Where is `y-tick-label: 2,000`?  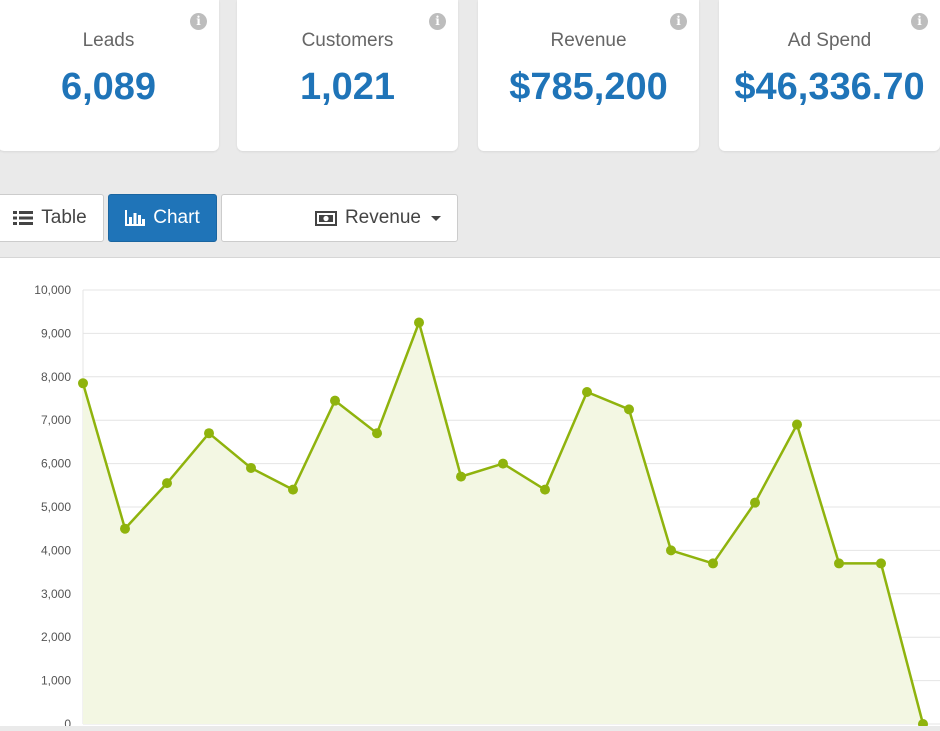 y-tick-label: 2,000 is located at coordinates (56, 637).